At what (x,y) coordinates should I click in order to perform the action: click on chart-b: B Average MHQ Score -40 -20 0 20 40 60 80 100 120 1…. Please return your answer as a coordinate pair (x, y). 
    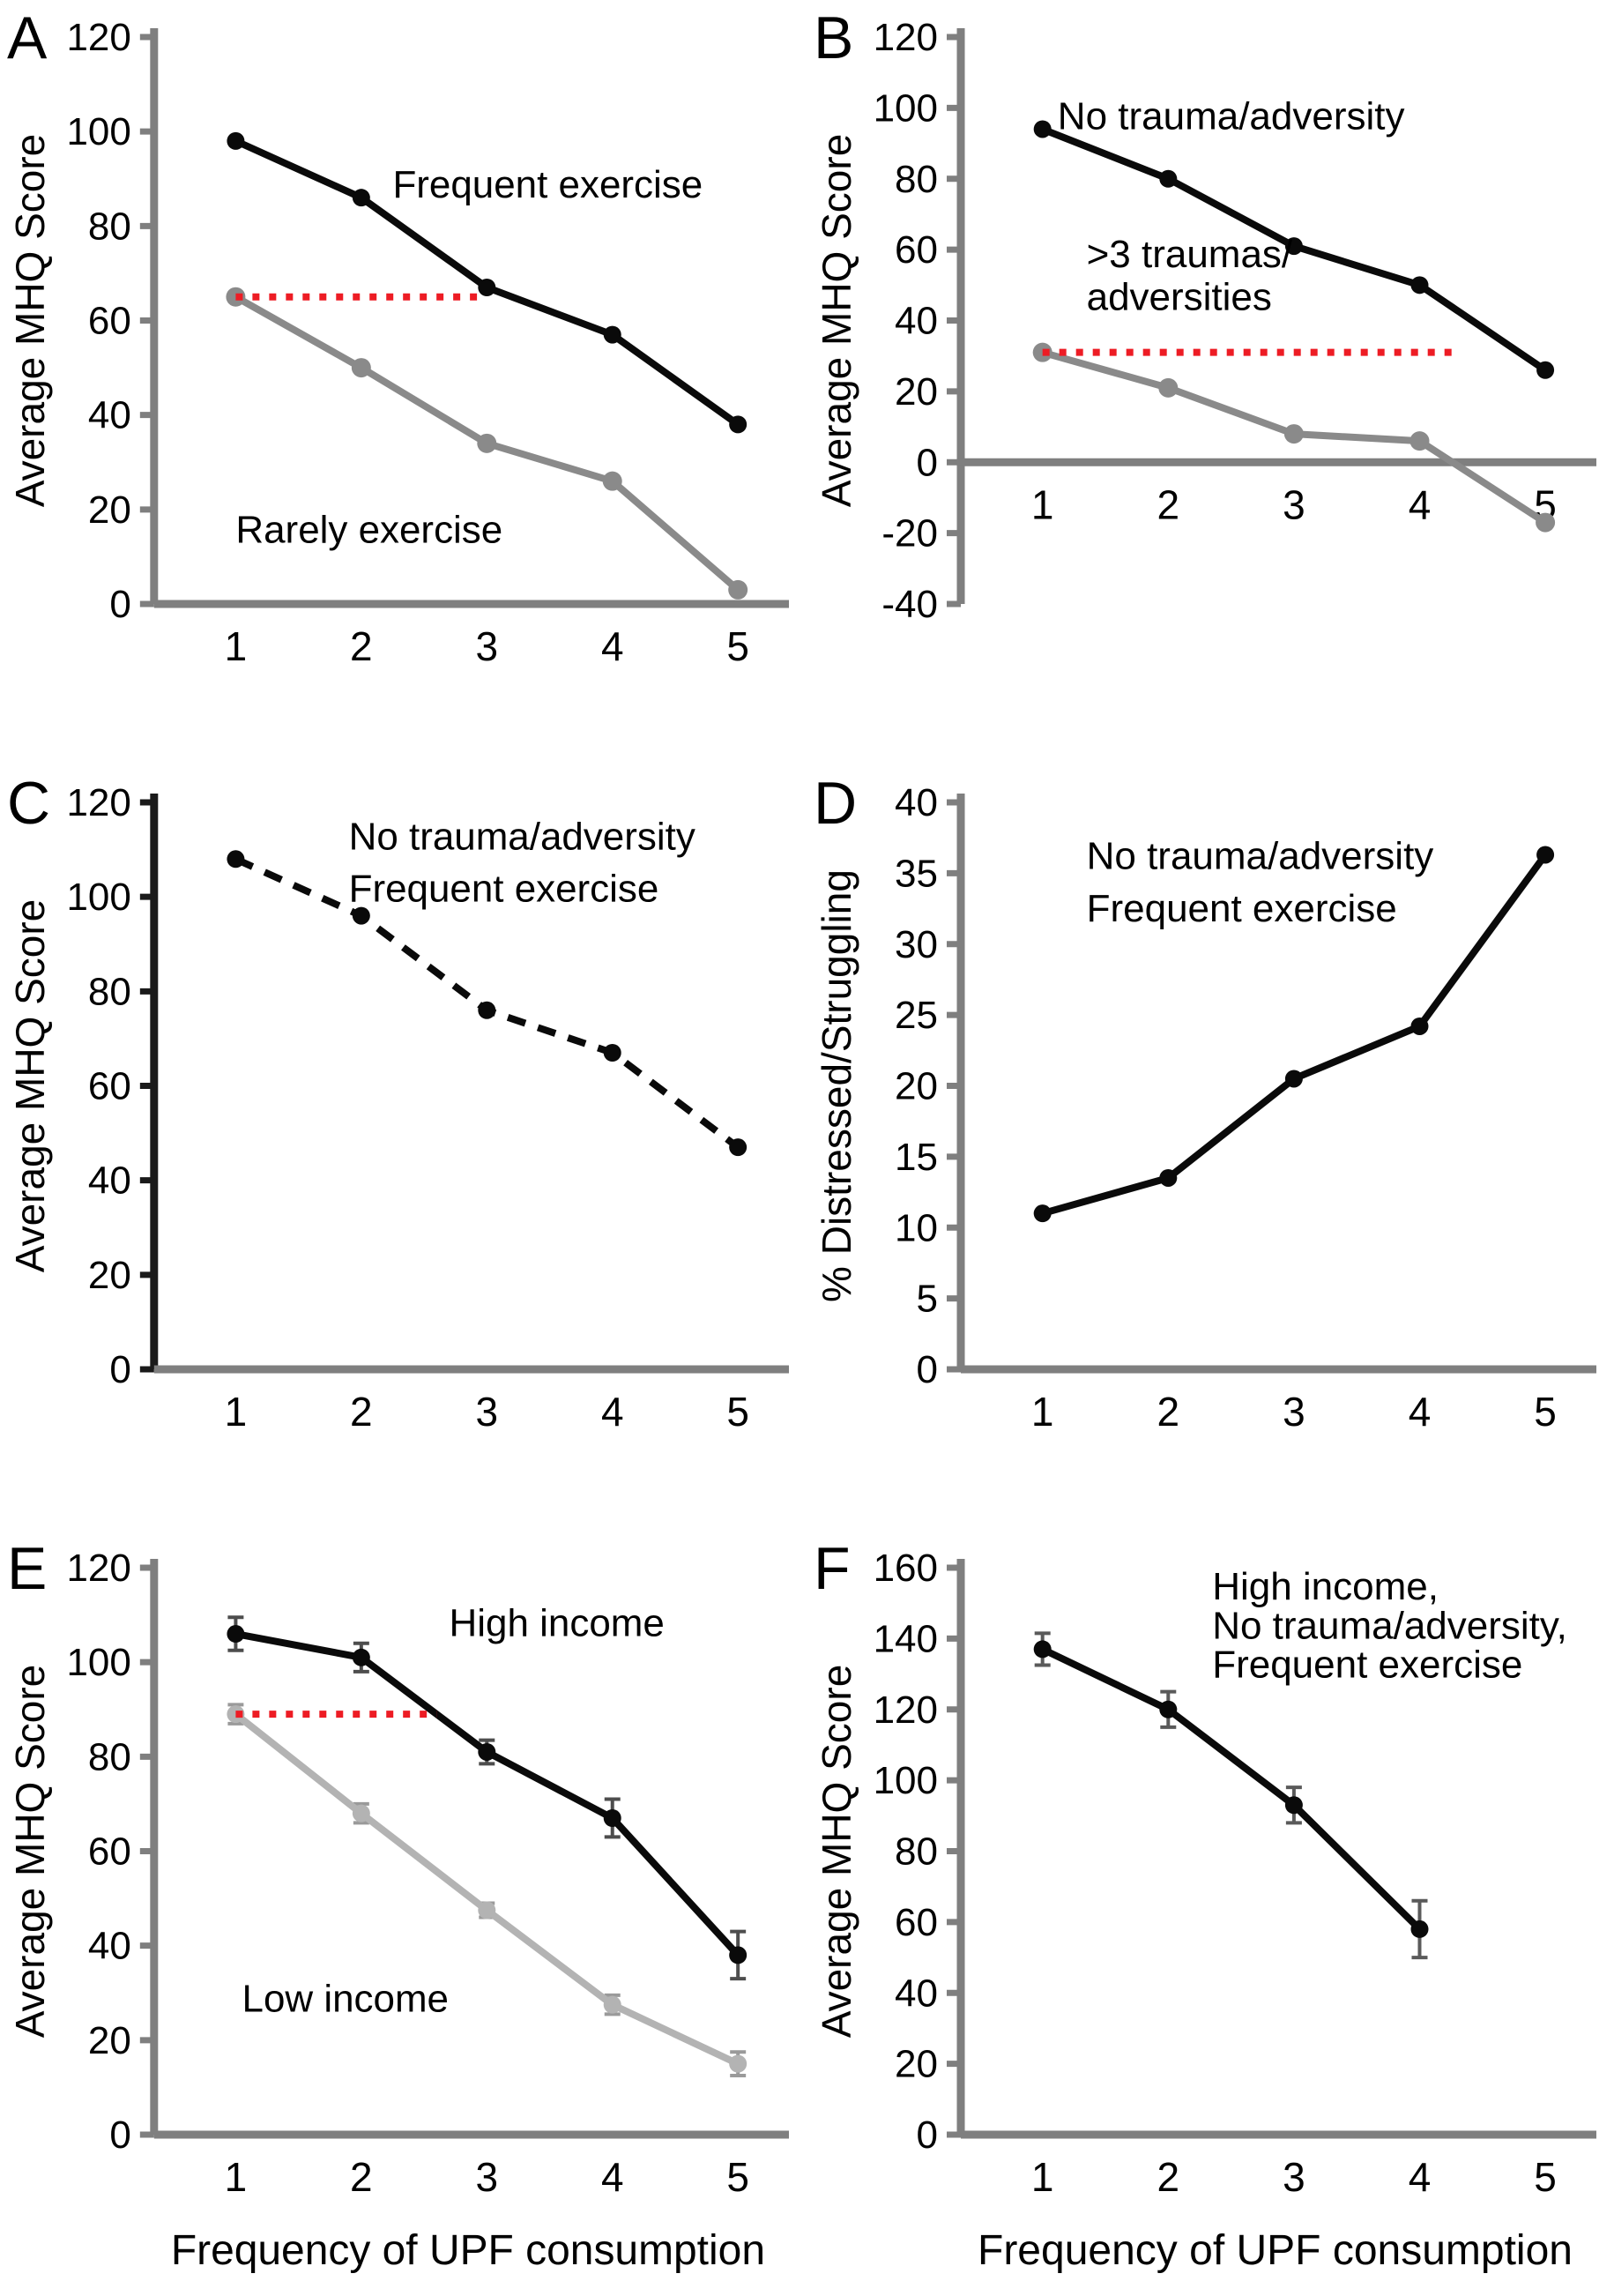
    Looking at the image, I should click on (1205, 315).